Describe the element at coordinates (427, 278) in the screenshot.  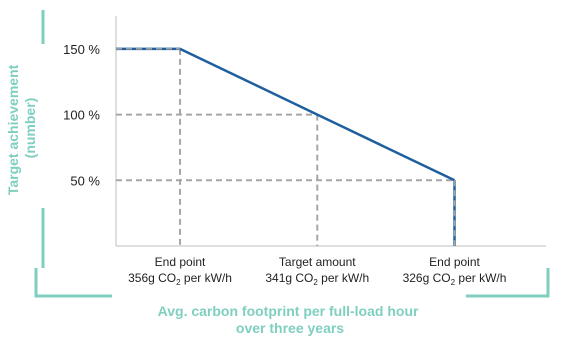
I see `x-category-unit-prefix: 326g CO` at that location.